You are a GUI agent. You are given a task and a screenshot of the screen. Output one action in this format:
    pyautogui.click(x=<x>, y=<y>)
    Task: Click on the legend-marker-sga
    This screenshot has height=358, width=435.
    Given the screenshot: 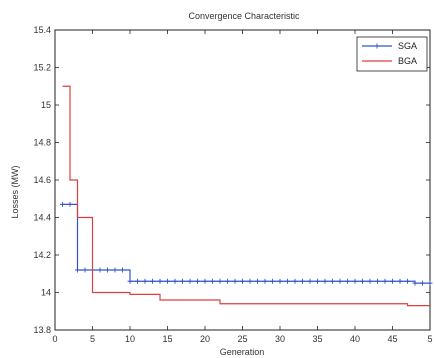 What is the action you would take?
    pyautogui.click(x=377, y=46)
    